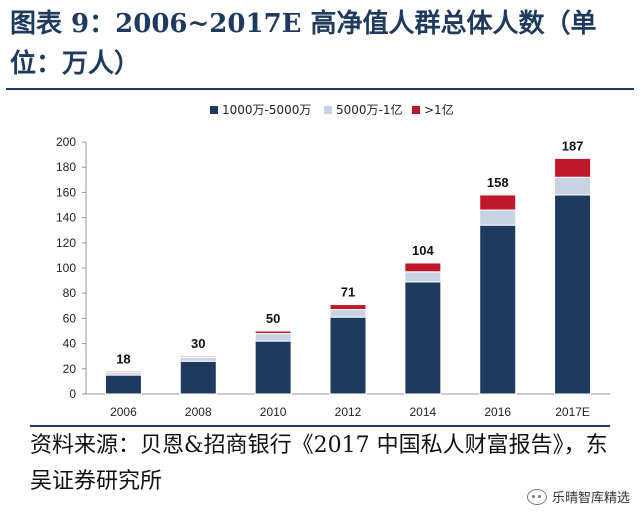 The width and height of the screenshot is (640, 514). I want to click on y-tick-label: 100, so click(66, 268).